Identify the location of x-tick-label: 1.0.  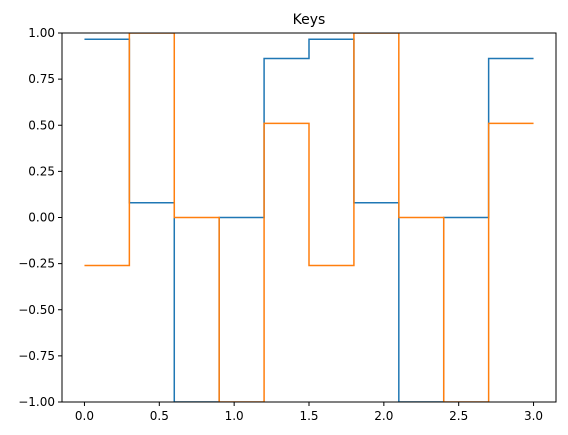
(234, 416).